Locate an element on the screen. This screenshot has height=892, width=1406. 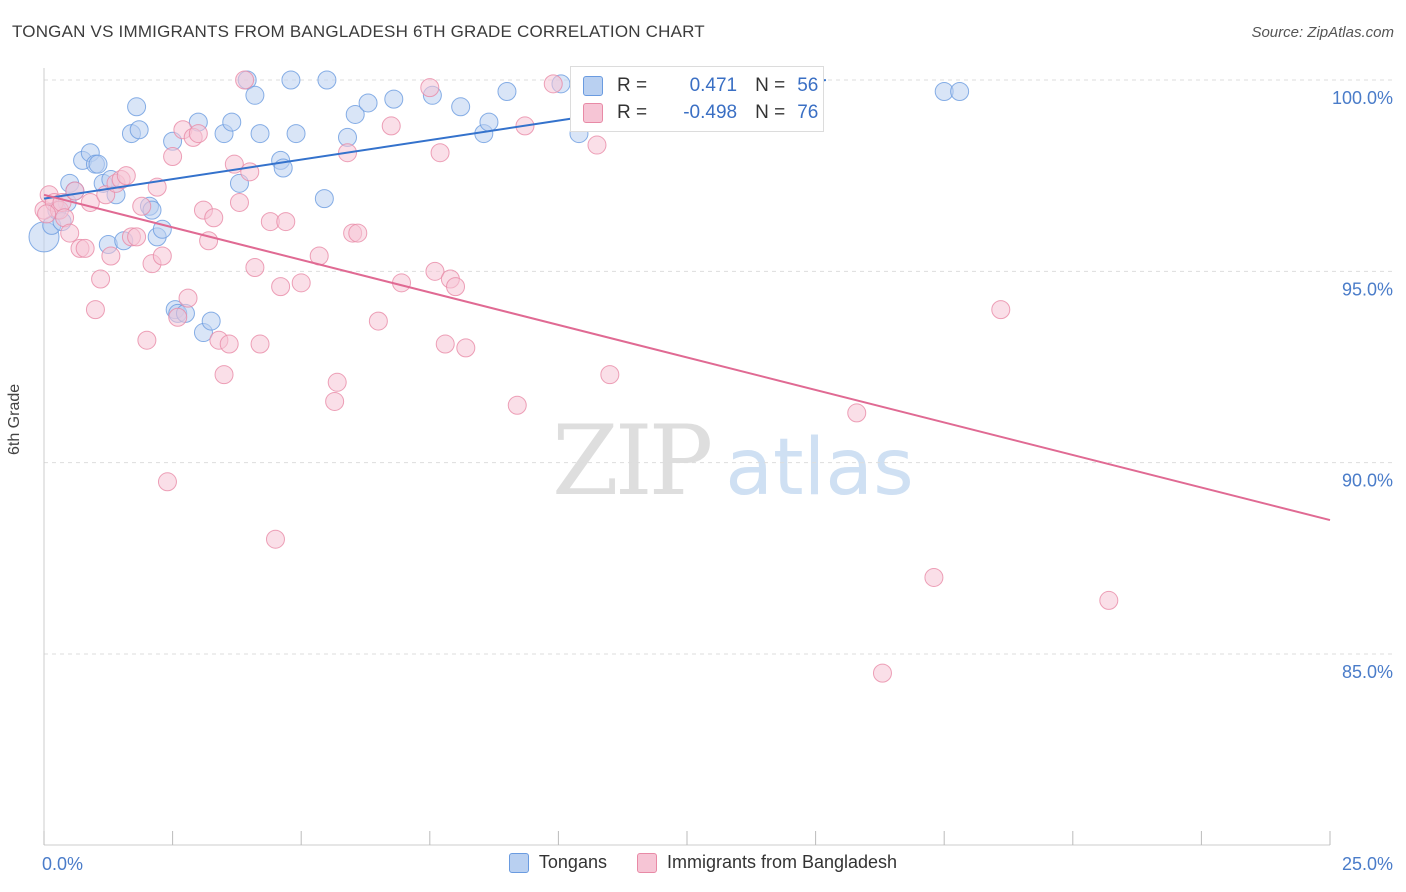
x-tick-label: 0.0% is located at coordinates (62, 864).